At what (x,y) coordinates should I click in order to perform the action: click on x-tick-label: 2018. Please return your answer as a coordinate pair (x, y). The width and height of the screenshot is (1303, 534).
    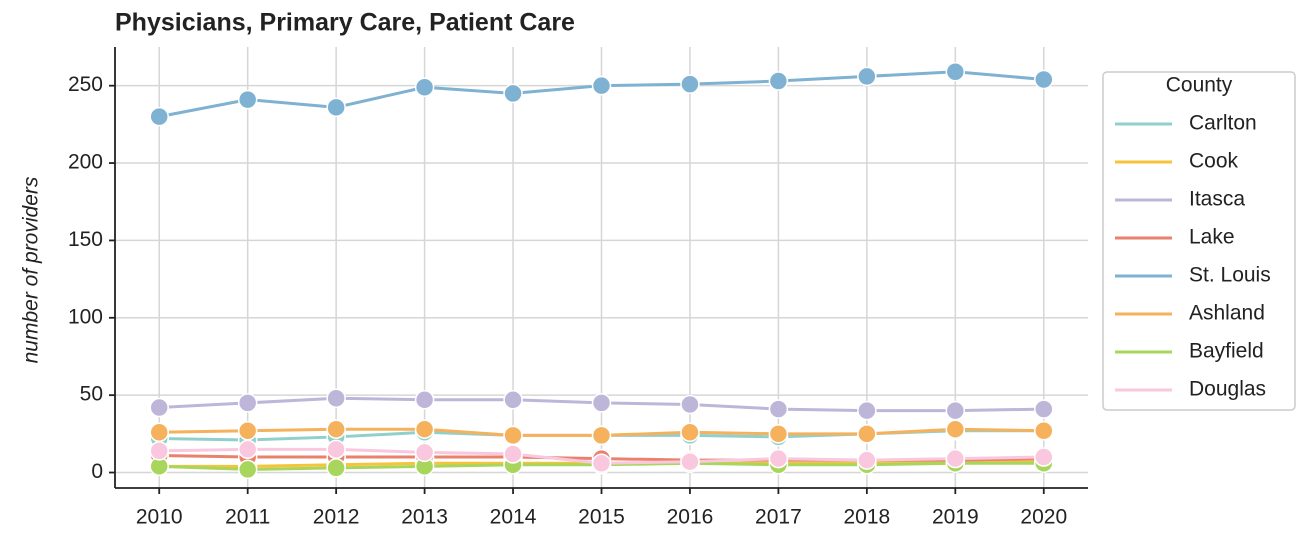
    Looking at the image, I should click on (867, 517).